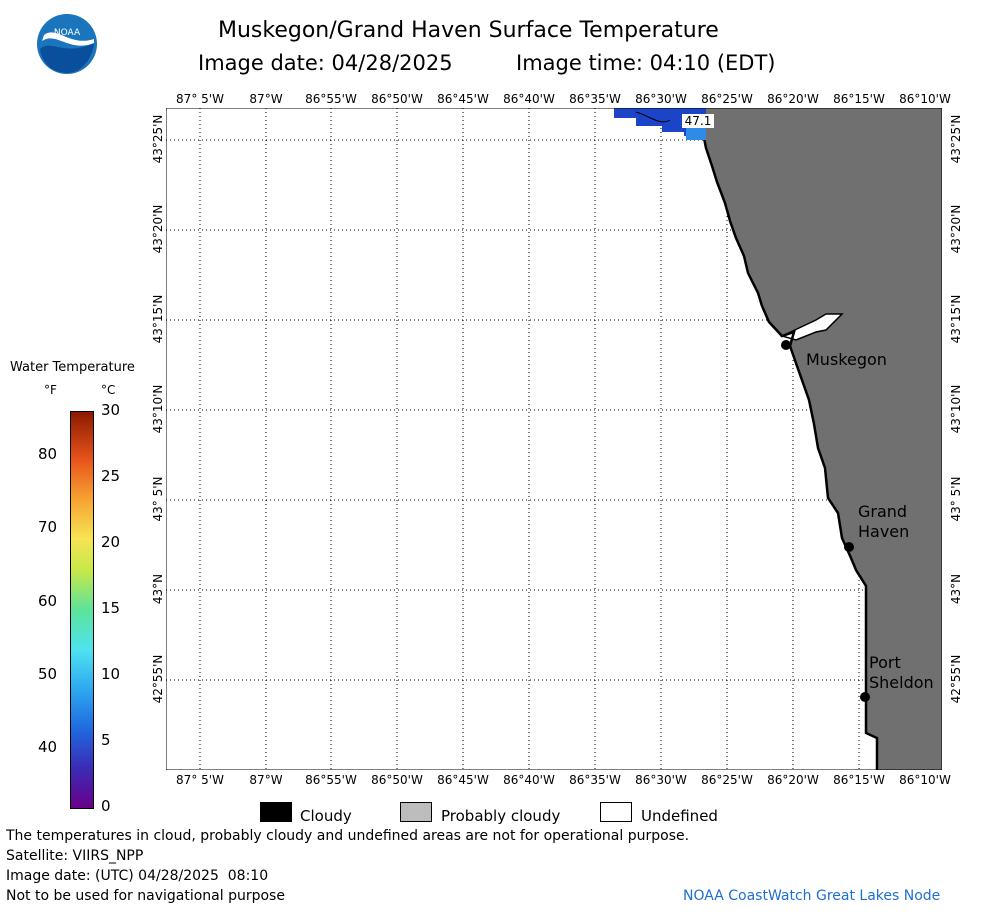 Image resolution: width=982 pixels, height=912 pixels. What do you see at coordinates (646, 63) in the screenshot?
I see `image-time: Image time: 04:10 (EDT)` at bounding box center [646, 63].